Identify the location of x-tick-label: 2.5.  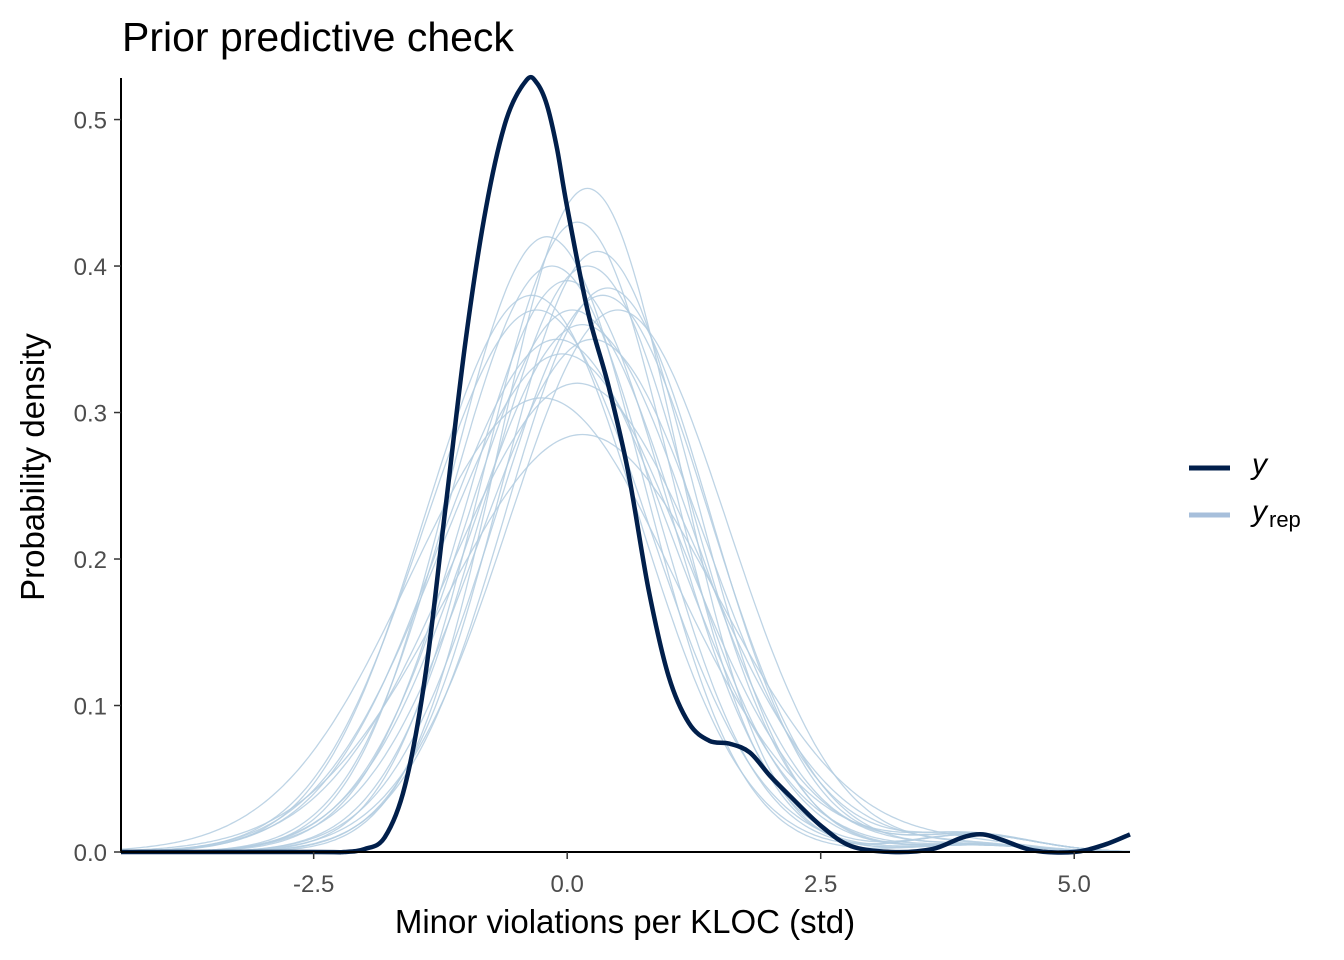
(820, 884).